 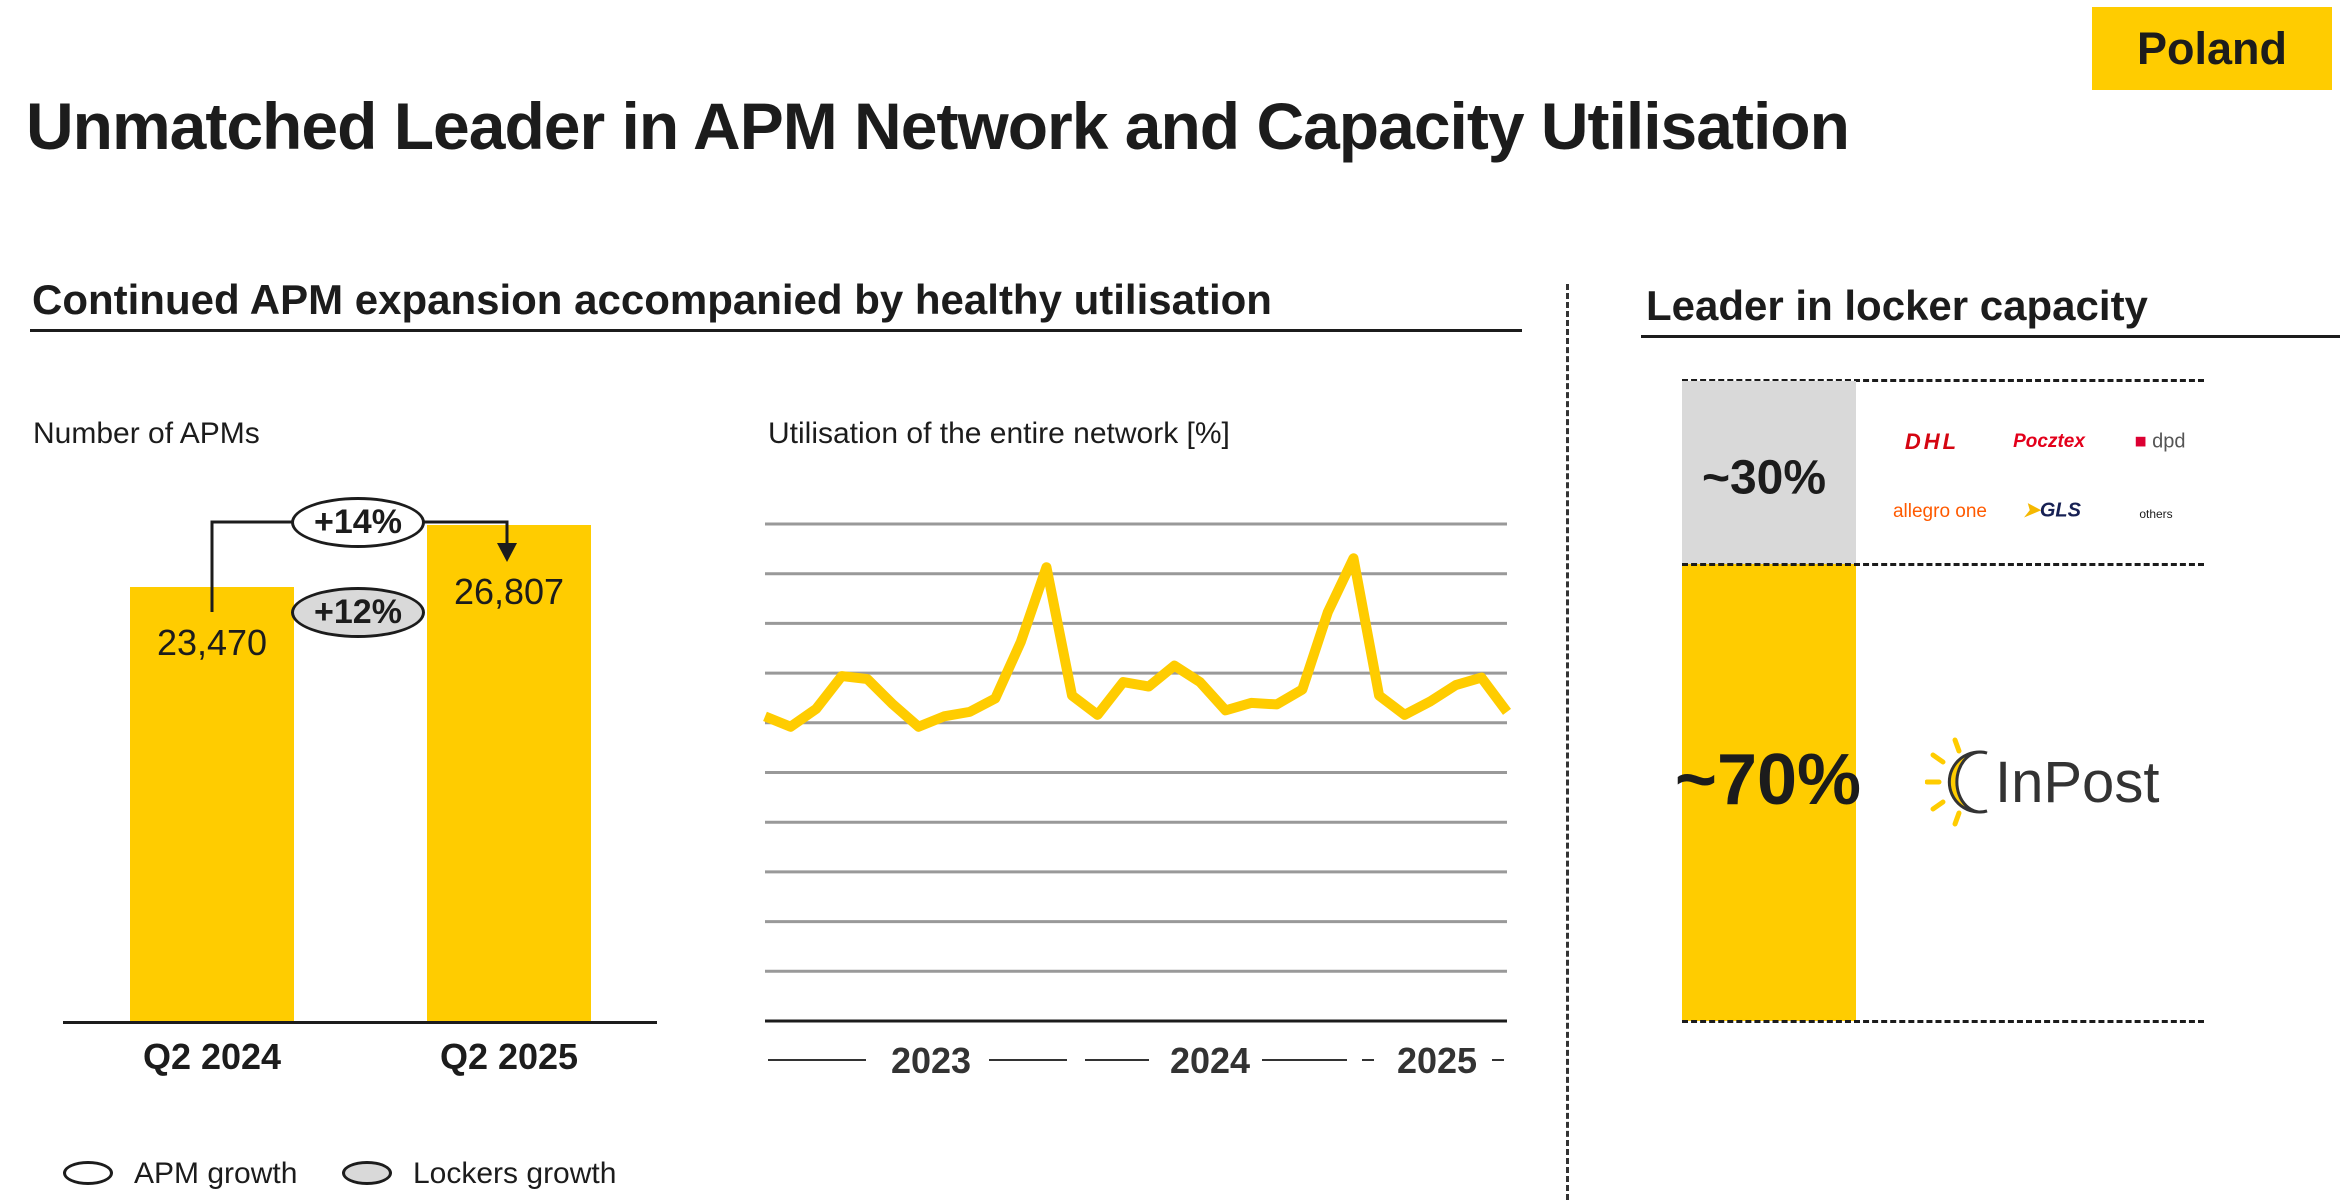 What do you see at coordinates (358, 612) in the screenshot?
I see `lockers-growth-badge: +12%` at bounding box center [358, 612].